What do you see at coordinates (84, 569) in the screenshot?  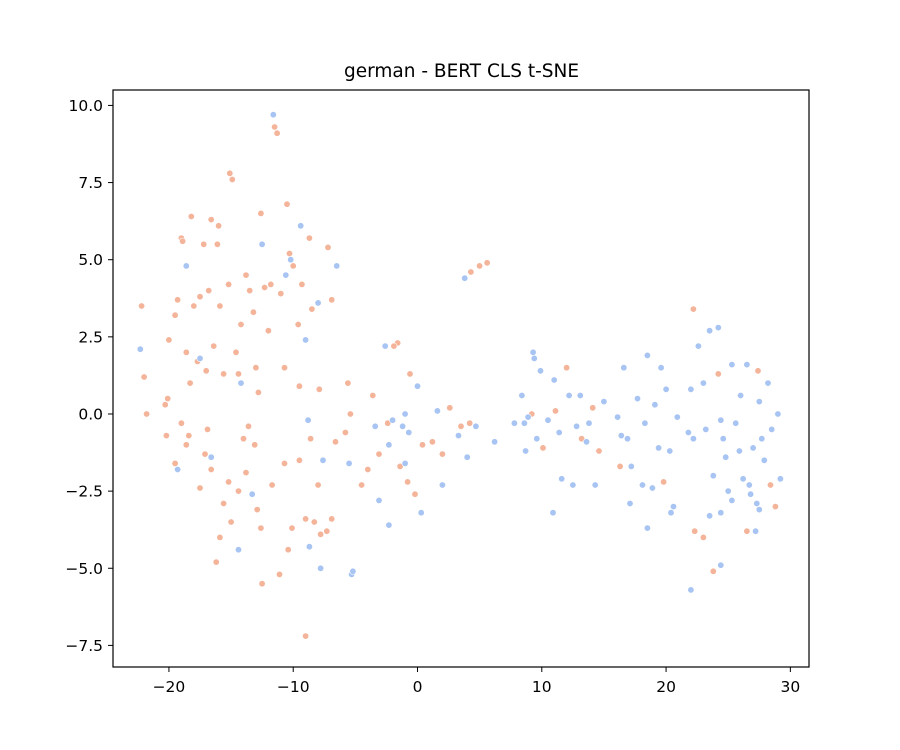 I see `y-tick-label: −5.0` at bounding box center [84, 569].